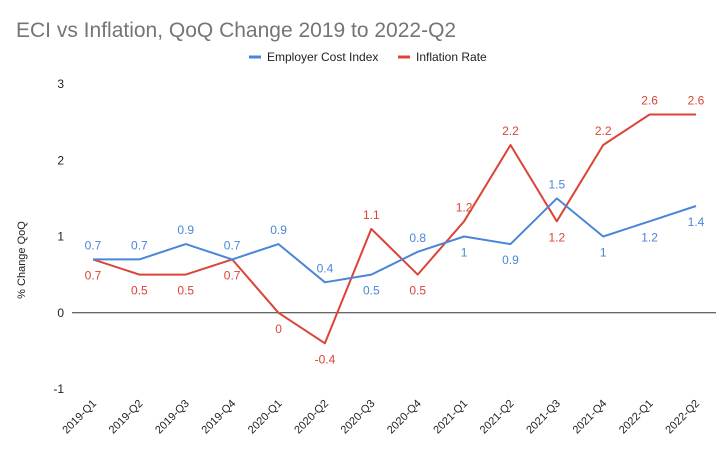  I want to click on y-axis: -1 0 1 2 3, so click(58, 236).